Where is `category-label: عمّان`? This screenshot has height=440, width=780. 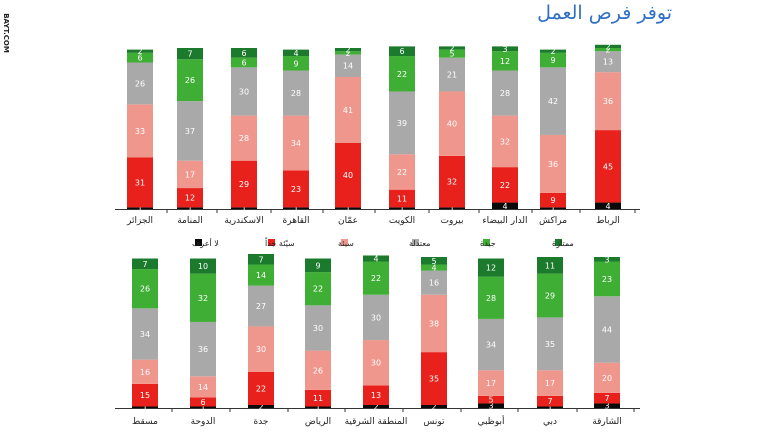
category-label: عمّان is located at coordinates (348, 221).